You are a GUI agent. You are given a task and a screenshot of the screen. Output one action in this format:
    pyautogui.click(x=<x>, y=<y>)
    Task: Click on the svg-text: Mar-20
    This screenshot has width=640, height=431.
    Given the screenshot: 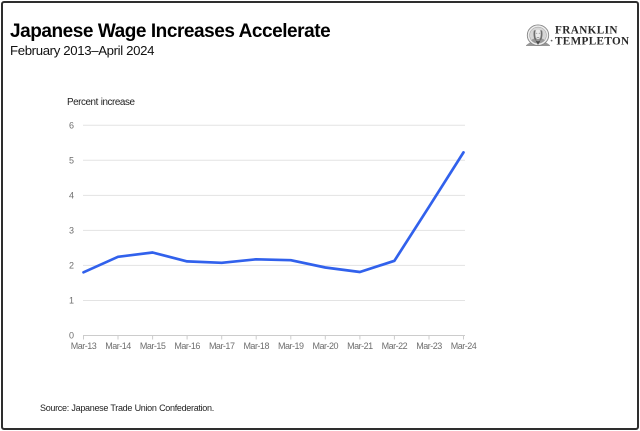 What is the action you would take?
    pyautogui.click(x=326, y=346)
    